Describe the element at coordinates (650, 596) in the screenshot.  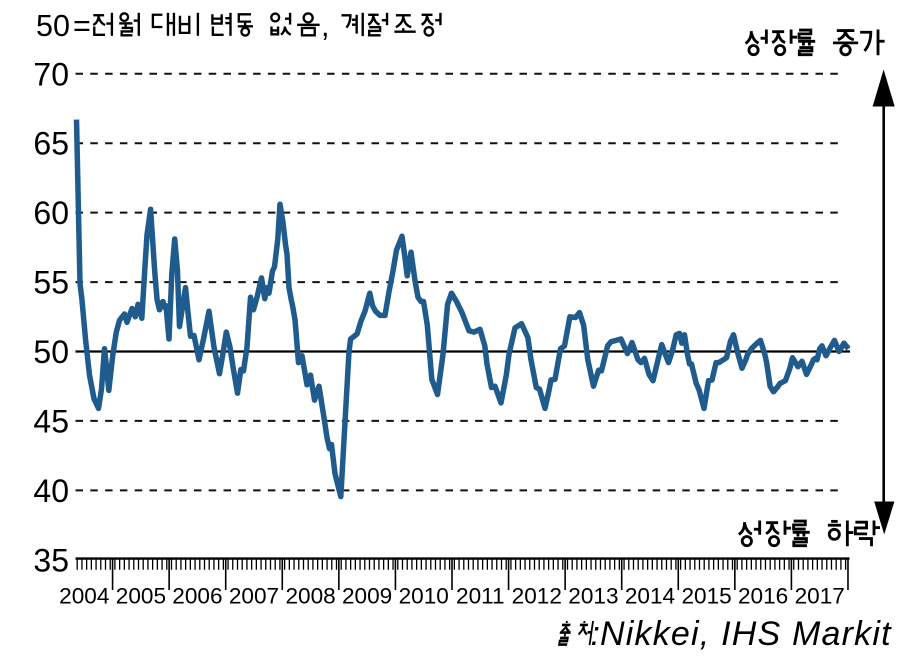
I see `svg-text: 2014` at that location.